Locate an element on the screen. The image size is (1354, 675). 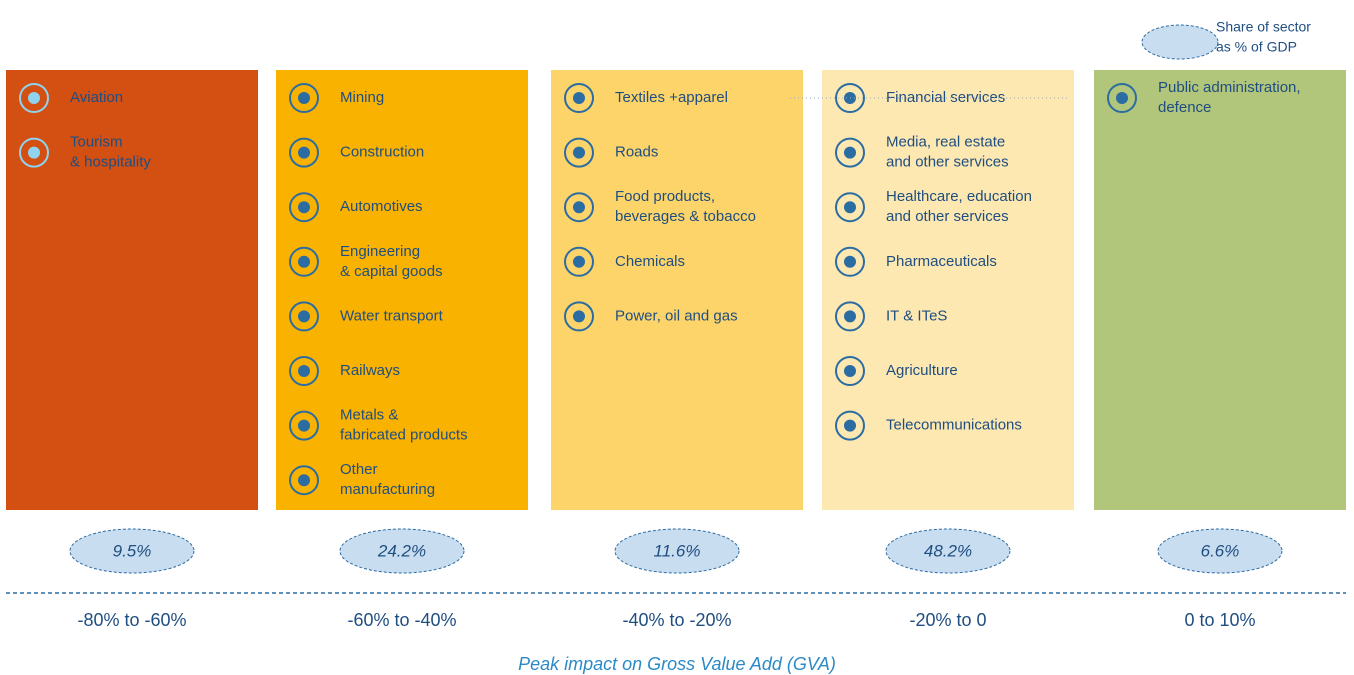
legend-text: as % of GDP is located at coordinates (1256, 47).